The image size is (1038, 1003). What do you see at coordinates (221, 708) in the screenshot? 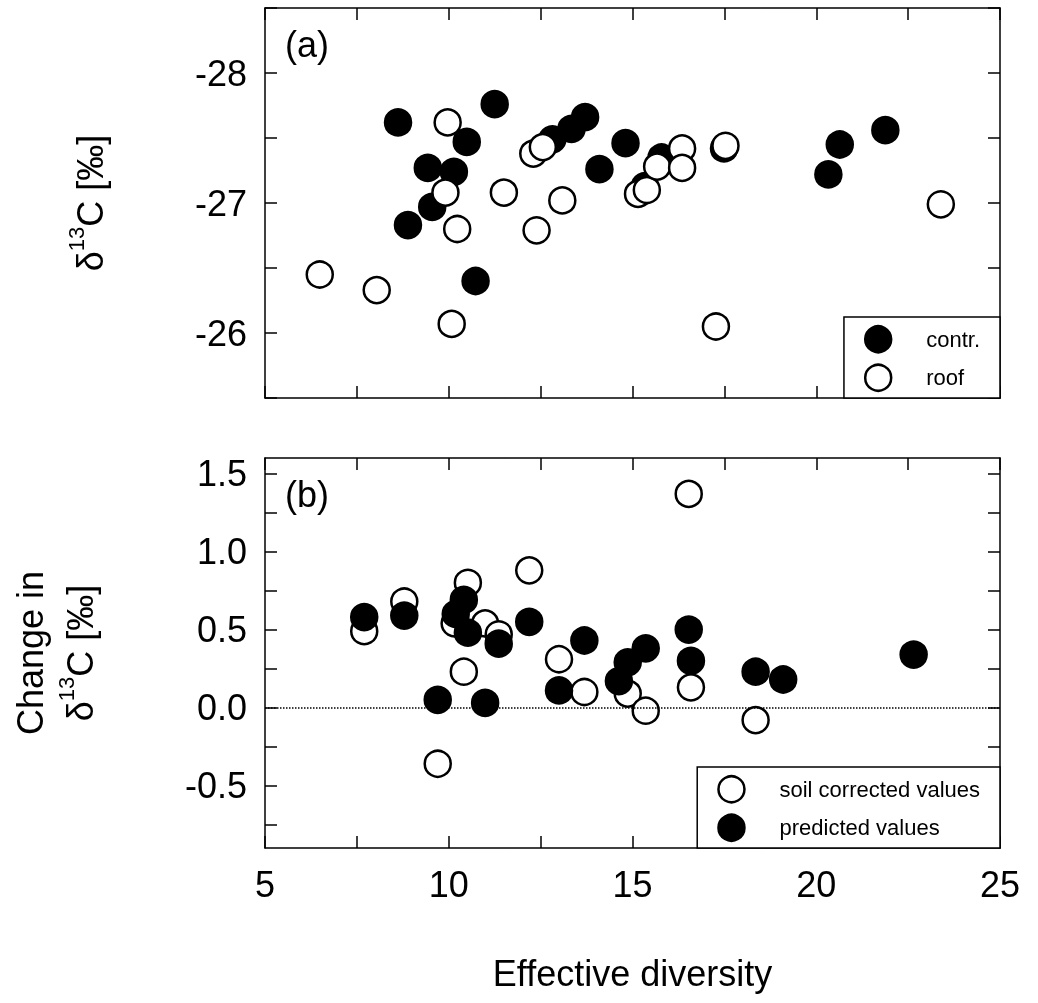
I see `y-tick-label: 0.0` at bounding box center [221, 708].